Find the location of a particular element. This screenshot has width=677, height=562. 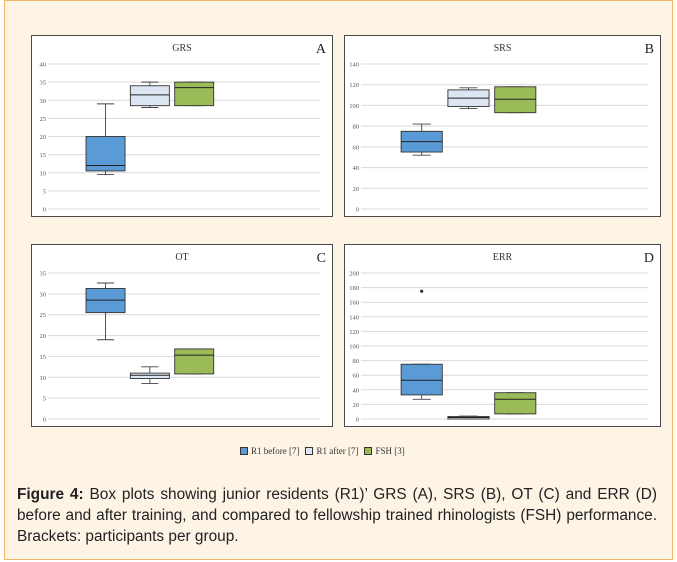

legend-item: R1 before [7] is located at coordinates (269, 451).